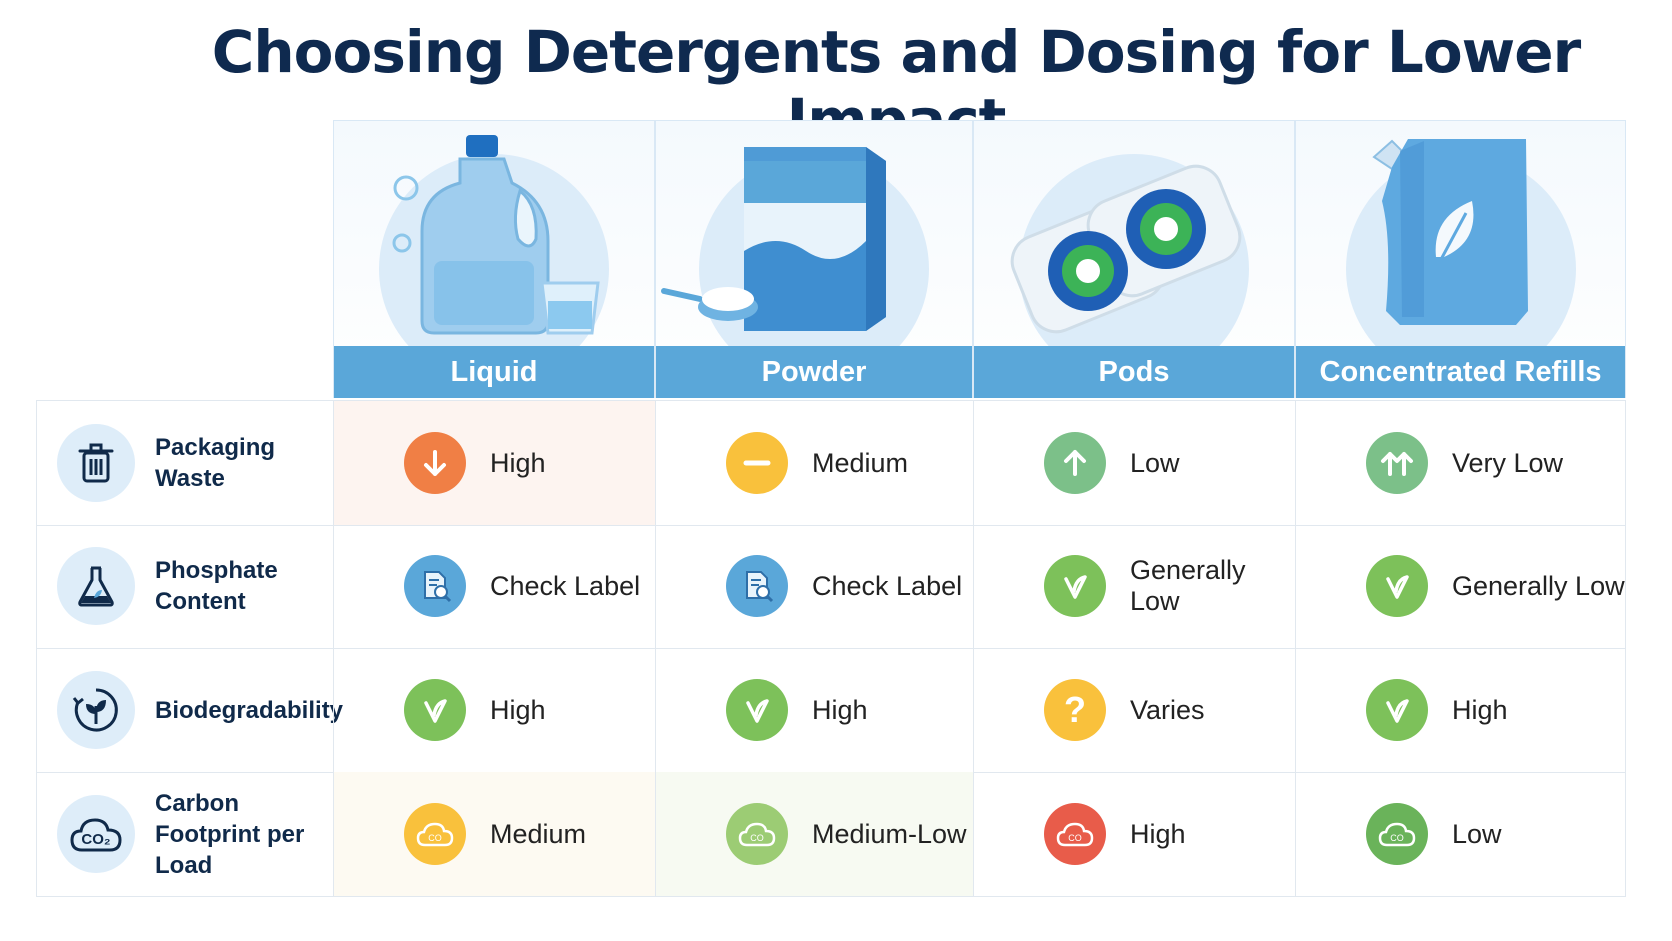  I want to click on cell-refills-packaging: Very Low, so click(1460, 463).